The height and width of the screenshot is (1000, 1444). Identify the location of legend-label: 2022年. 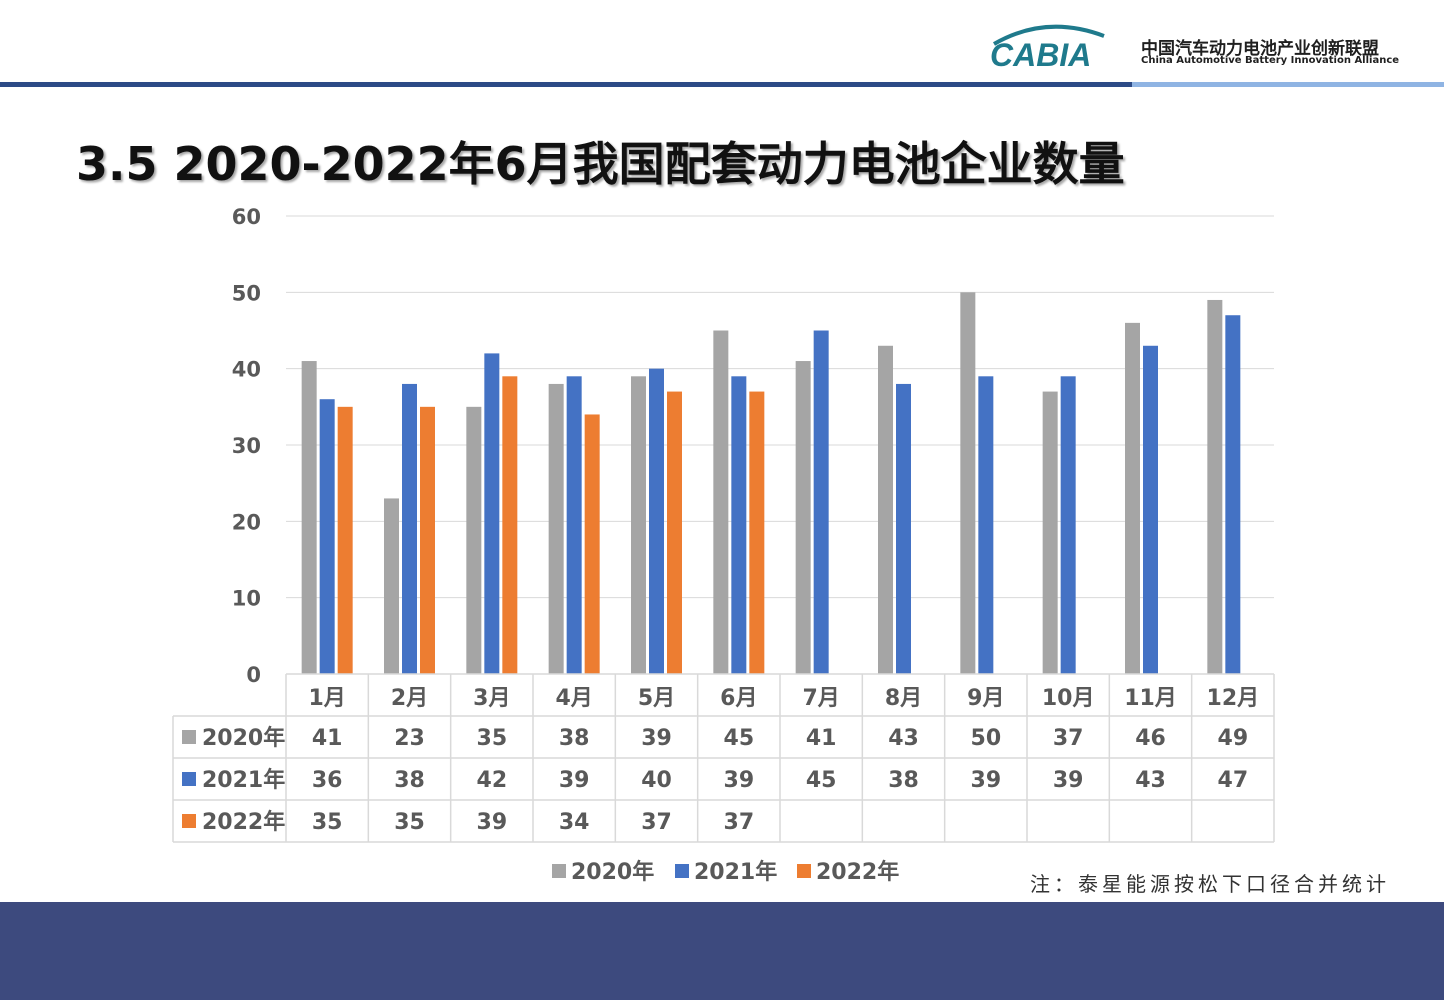
(857, 872).